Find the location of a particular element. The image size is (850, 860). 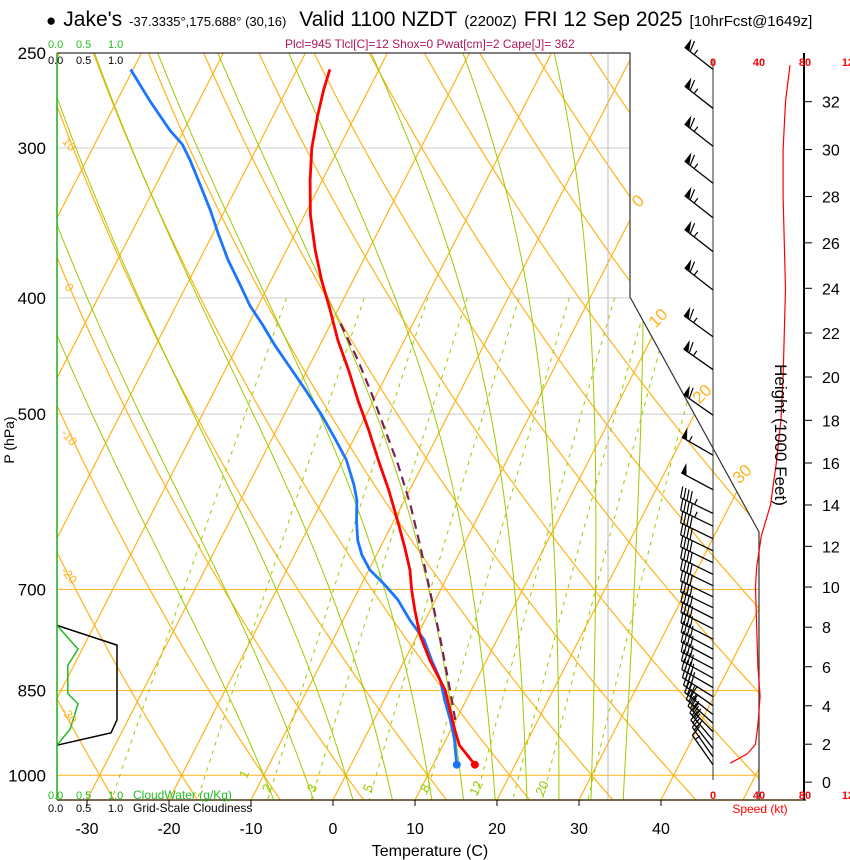

height-tick-label: 30 is located at coordinates (831, 151).